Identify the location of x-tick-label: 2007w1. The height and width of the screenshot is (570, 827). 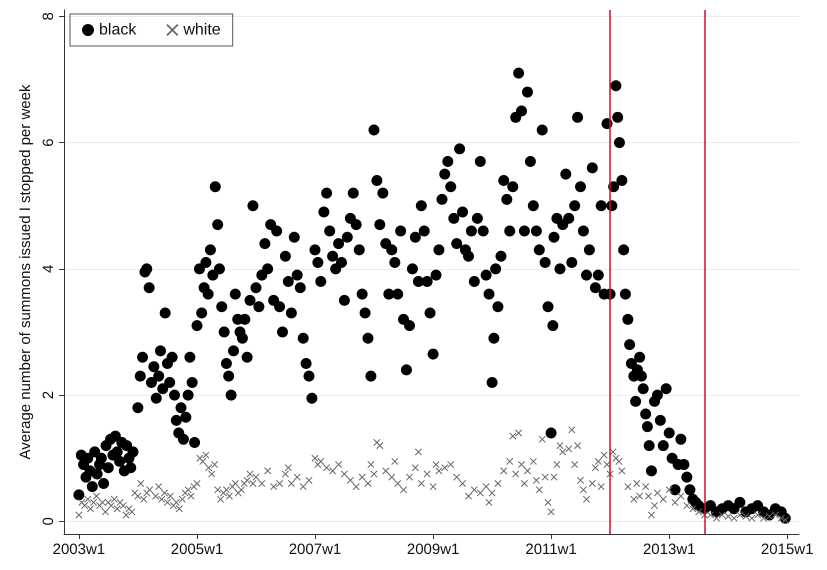
(315, 549).